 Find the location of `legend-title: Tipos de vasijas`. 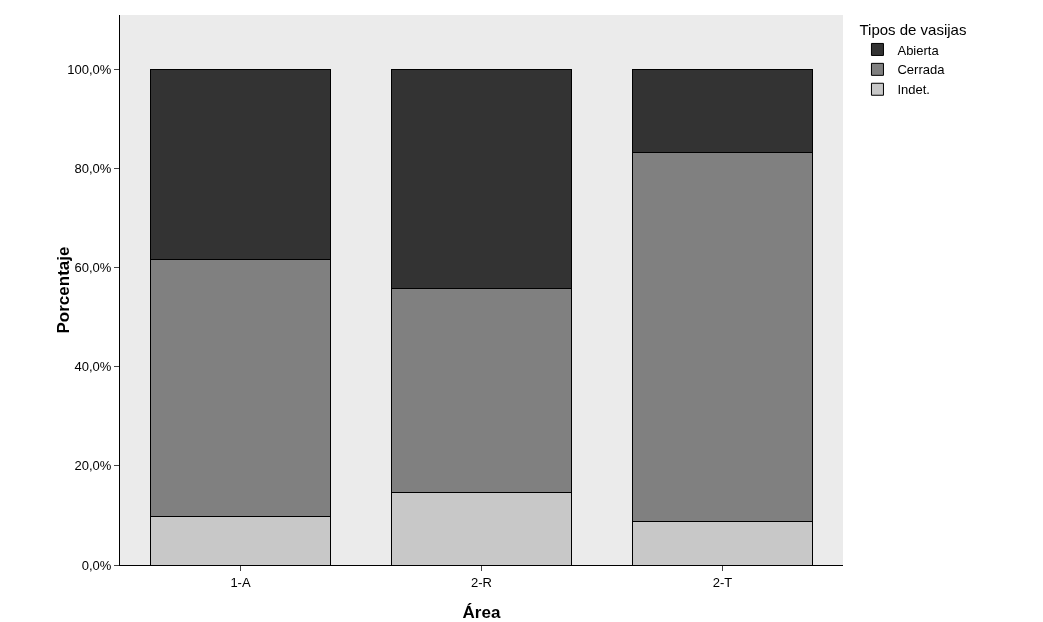

legend-title: Tipos de vasijas is located at coordinates (913, 29).